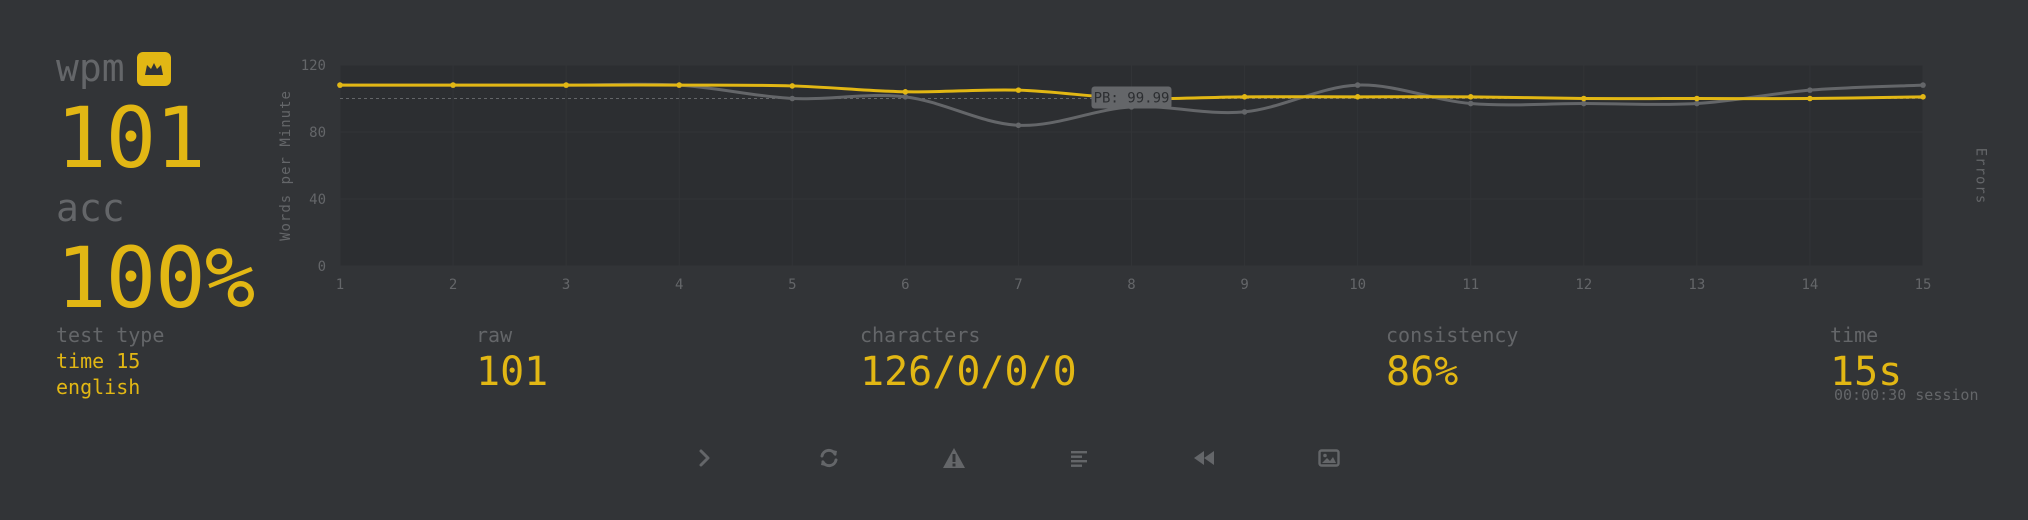  What do you see at coordinates (1923, 285) in the screenshot?
I see `x-tick-label: 15` at bounding box center [1923, 285].